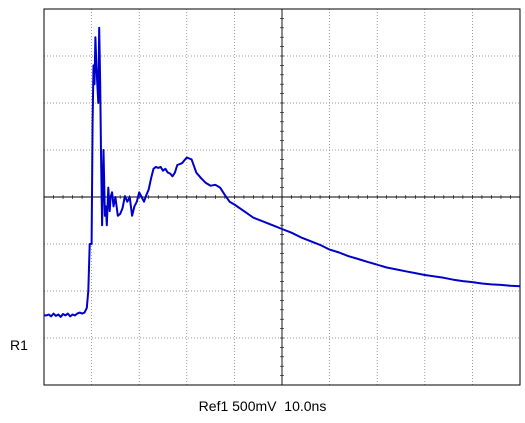 This screenshot has height=423, width=525. Describe the element at coordinates (305, 406) in the screenshot. I see `time-per-div: 10.0ns` at that location.